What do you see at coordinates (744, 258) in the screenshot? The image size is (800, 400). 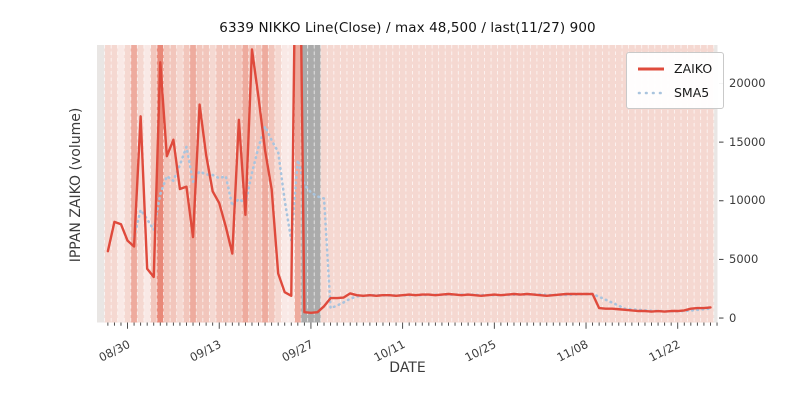 I see `y-tick-label: 5000` at bounding box center [744, 258].